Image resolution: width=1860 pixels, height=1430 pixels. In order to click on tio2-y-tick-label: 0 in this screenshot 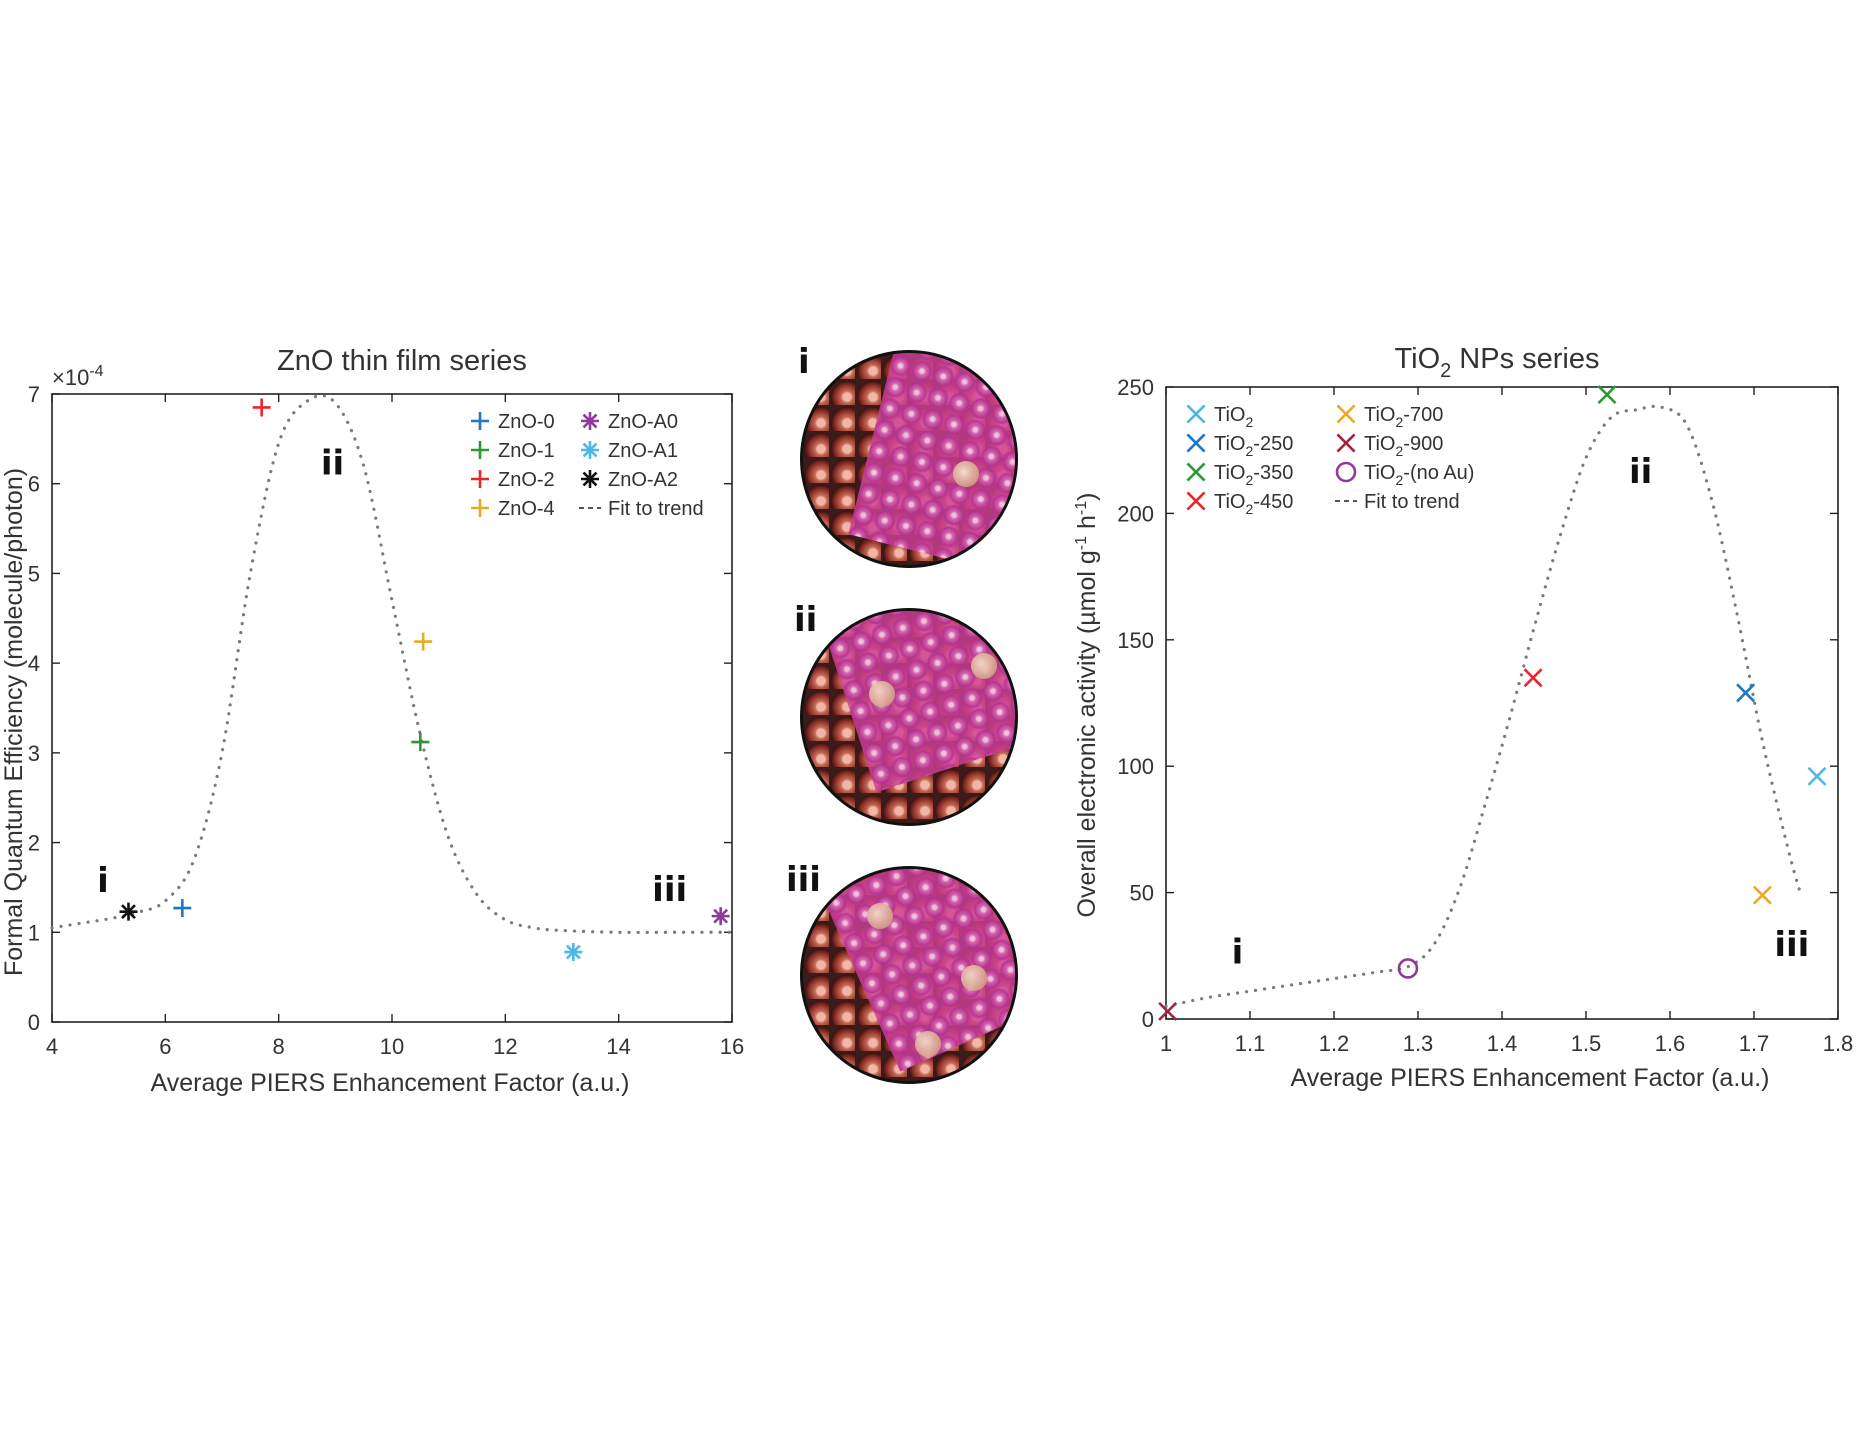, I will do `click(1148, 1019)`.